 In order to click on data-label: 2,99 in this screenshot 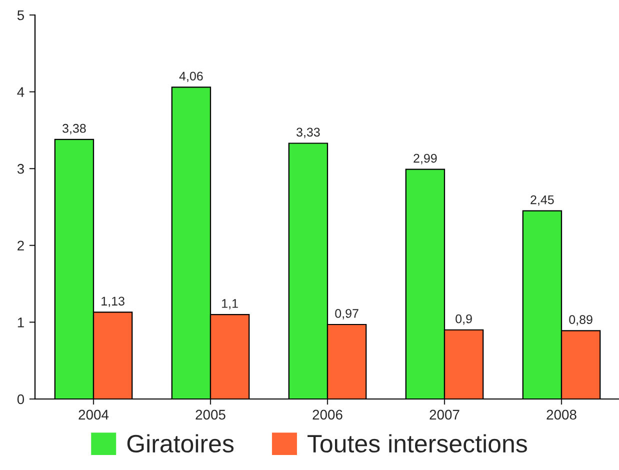, I will do `click(425, 159)`.